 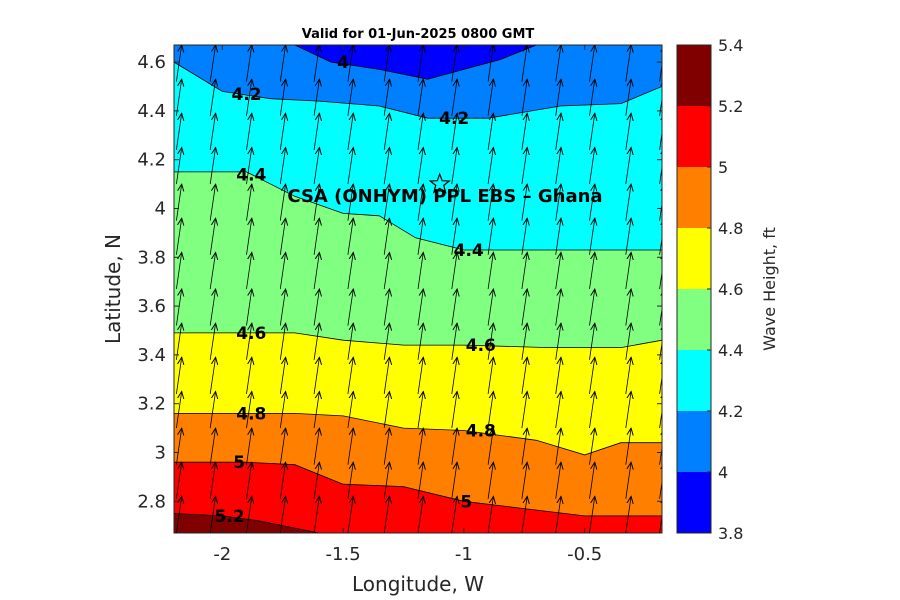 What do you see at coordinates (730, 350) in the screenshot?
I see `colorbar-tick-label: 4.4` at bounding box center [730, 350].